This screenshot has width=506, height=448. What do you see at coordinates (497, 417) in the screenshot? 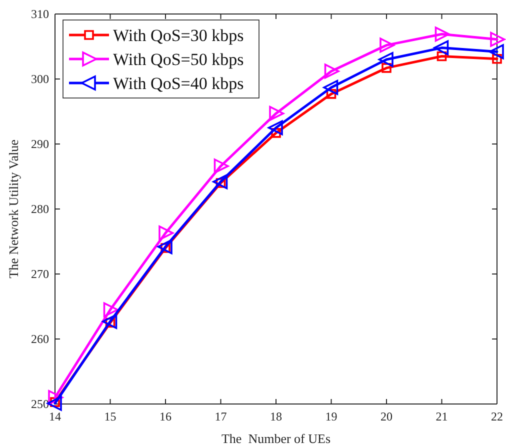
I see `x-tick-label: 22` at bounding box center [497, 417].